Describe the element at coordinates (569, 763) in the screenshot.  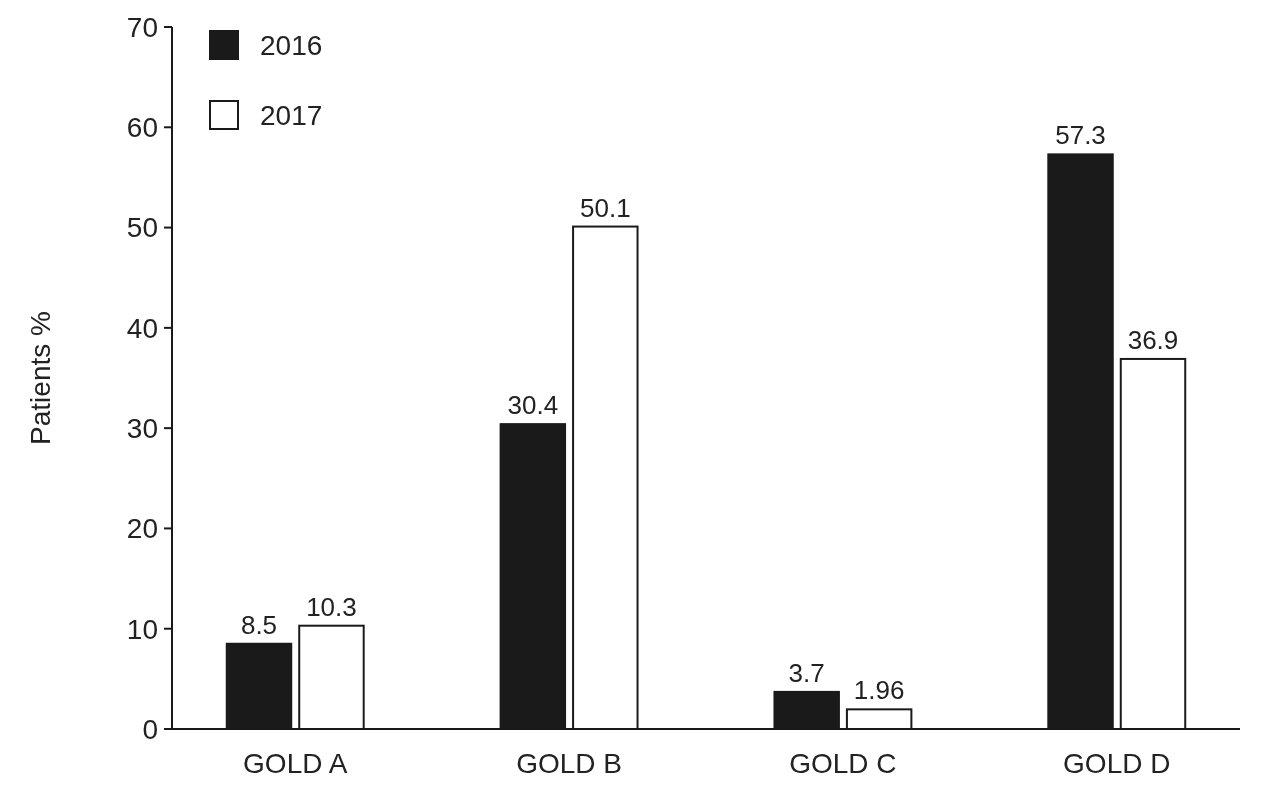
I see `x-tick-label: GOLD B` at that location.